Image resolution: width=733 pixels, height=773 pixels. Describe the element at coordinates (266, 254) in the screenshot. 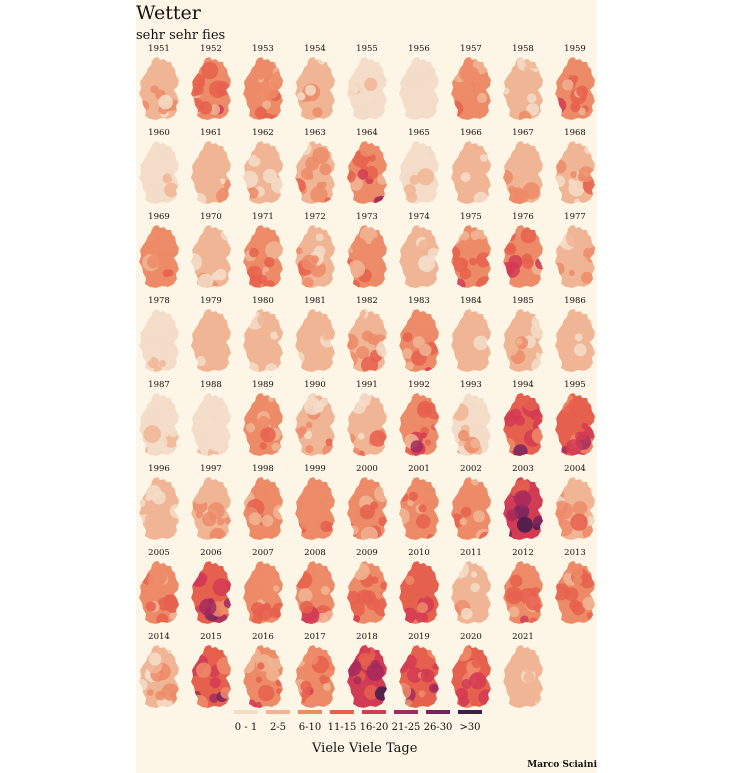

I see `map-1971: 1971` at that location.